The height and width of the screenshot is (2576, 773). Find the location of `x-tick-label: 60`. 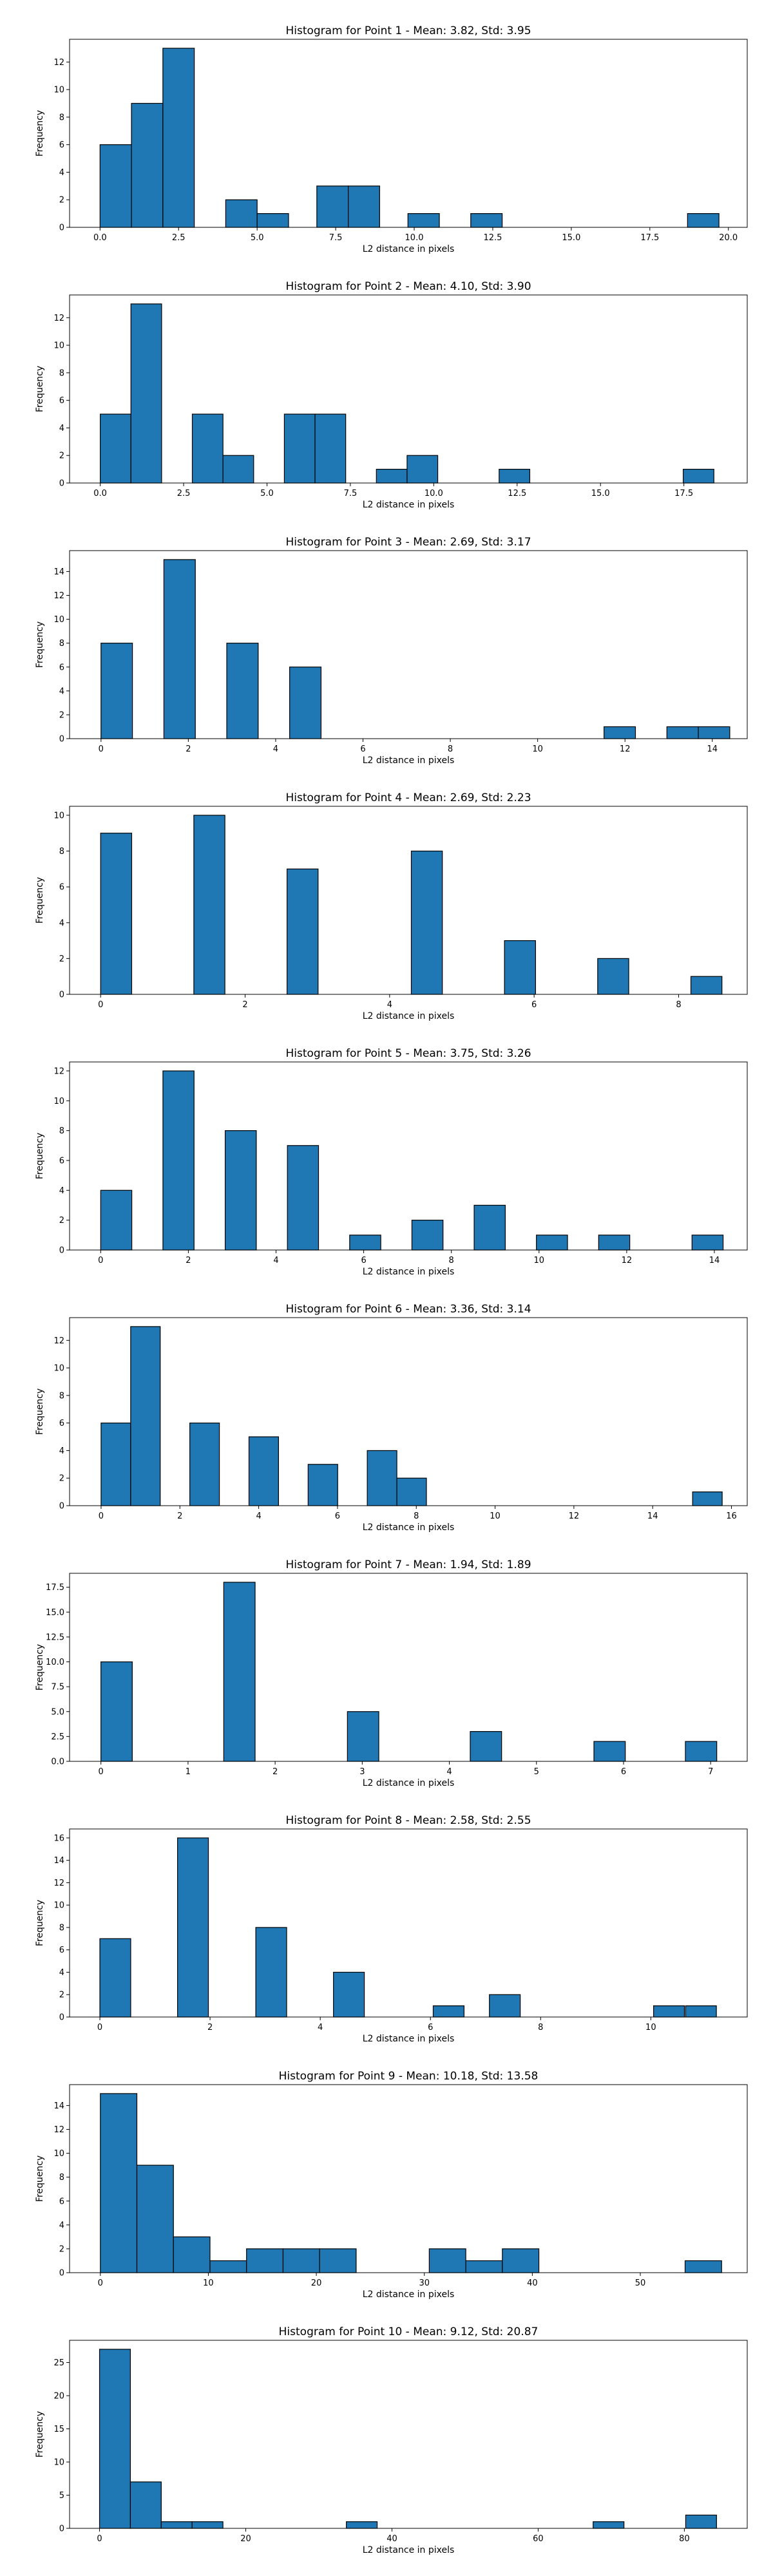

x-tick-label: 60 is located at coordinates (538, 2539).